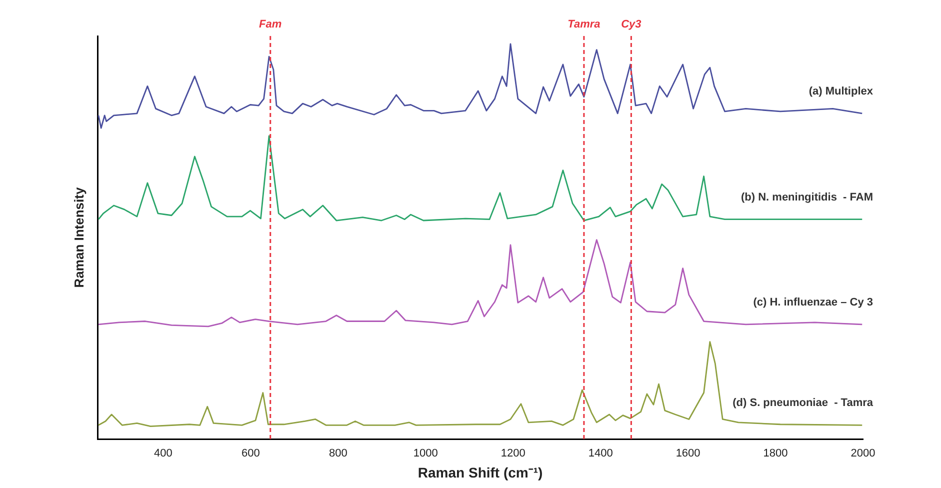 This screenshot has width=941, height=488. I want to click on x-tick-label: 1600, so click(688, 454).